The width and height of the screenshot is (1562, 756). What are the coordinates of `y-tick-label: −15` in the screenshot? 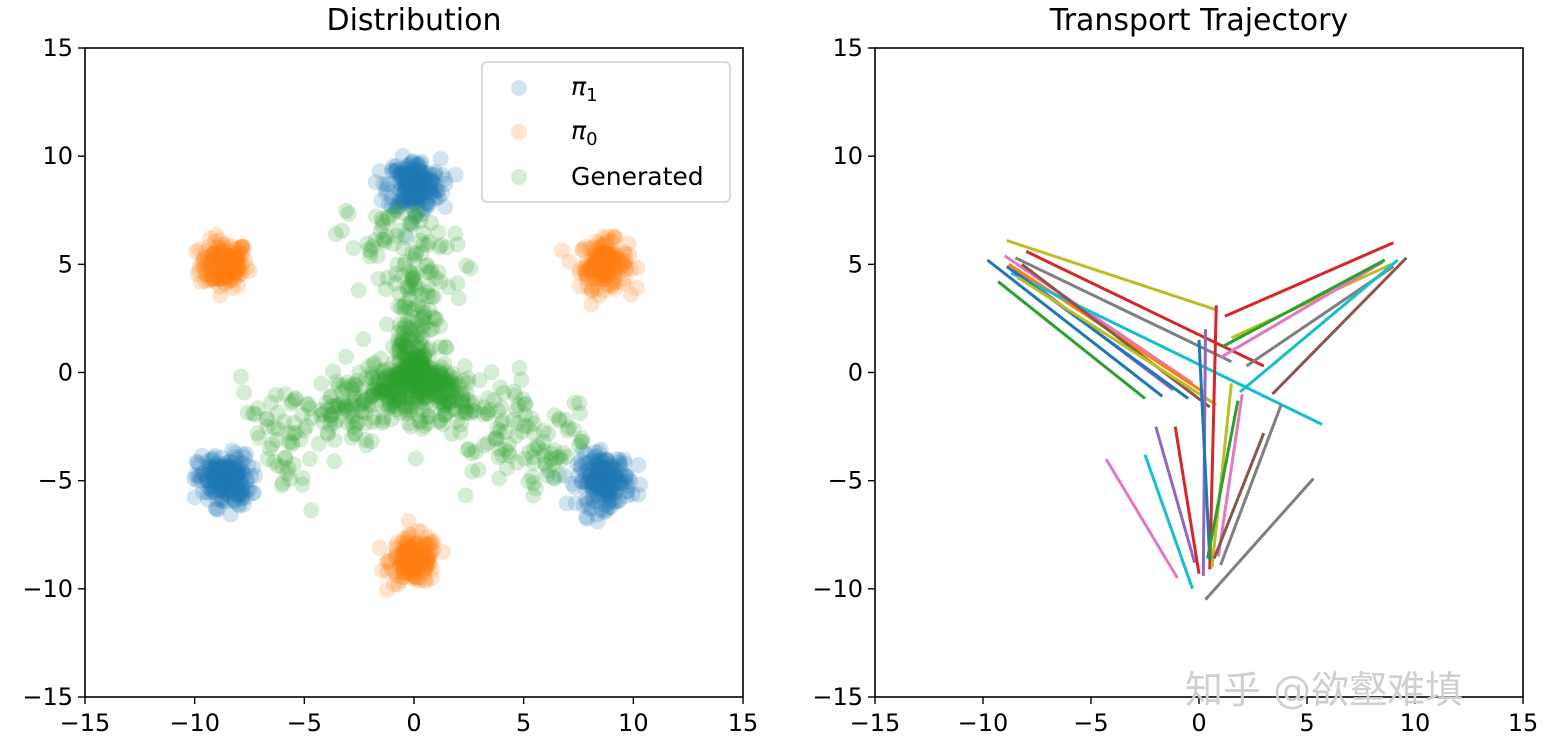 It's located at (837, 697).